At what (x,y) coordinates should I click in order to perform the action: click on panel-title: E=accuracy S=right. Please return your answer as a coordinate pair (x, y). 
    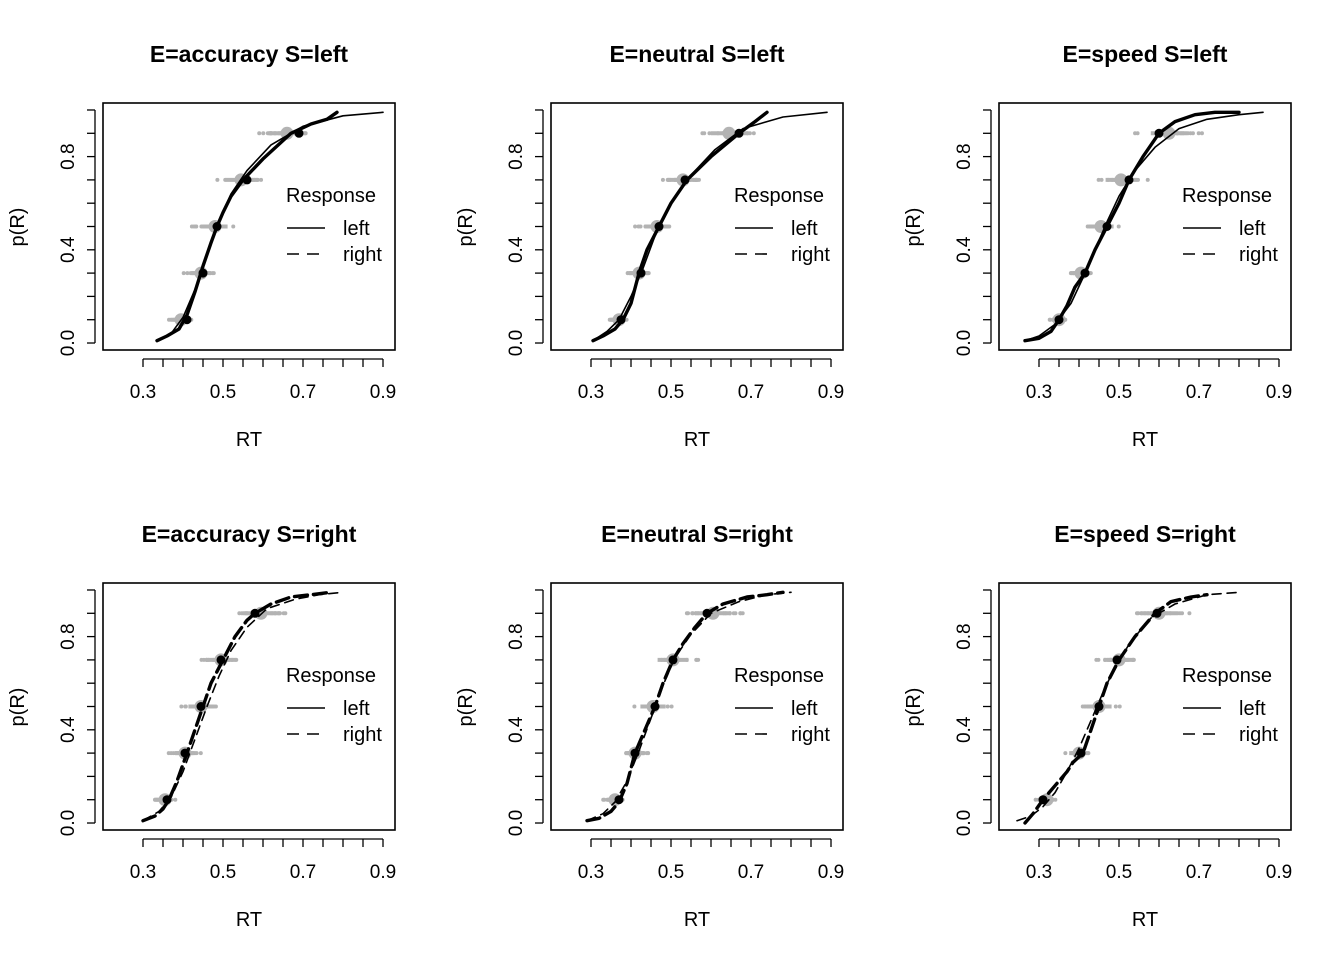
    Looking at the image, I should click on (249, 534).